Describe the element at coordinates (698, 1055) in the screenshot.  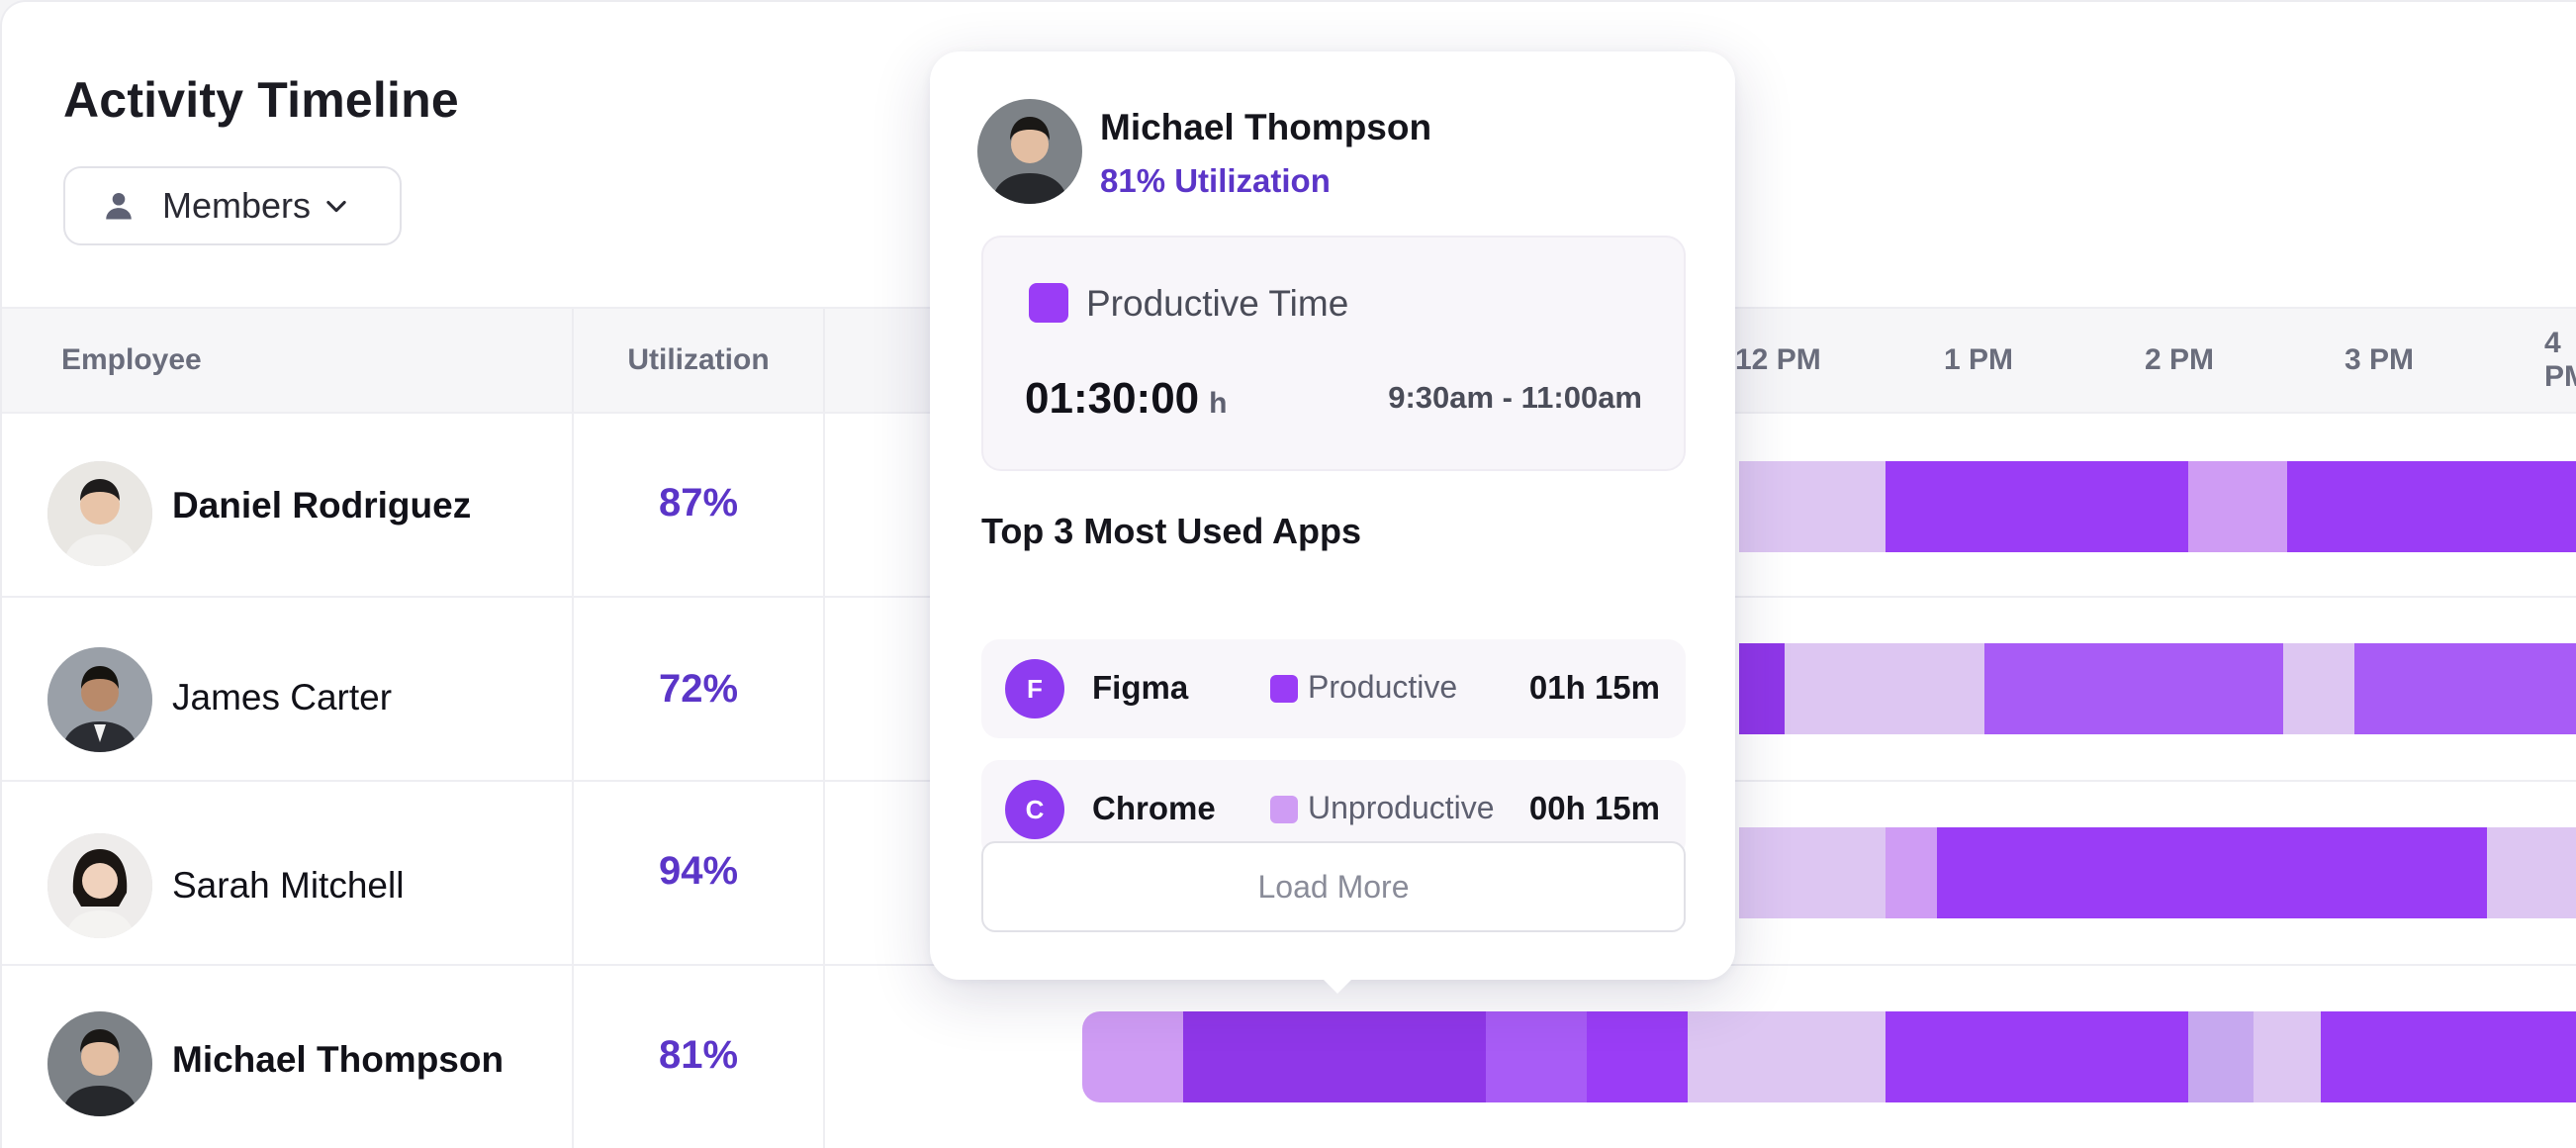
I see `utilization-value: 81%` at that location.